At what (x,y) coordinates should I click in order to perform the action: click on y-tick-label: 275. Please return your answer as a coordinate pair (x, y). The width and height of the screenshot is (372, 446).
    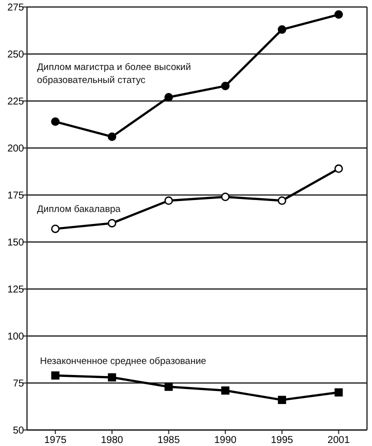
    Looking at the image, I should click on (15, 8).